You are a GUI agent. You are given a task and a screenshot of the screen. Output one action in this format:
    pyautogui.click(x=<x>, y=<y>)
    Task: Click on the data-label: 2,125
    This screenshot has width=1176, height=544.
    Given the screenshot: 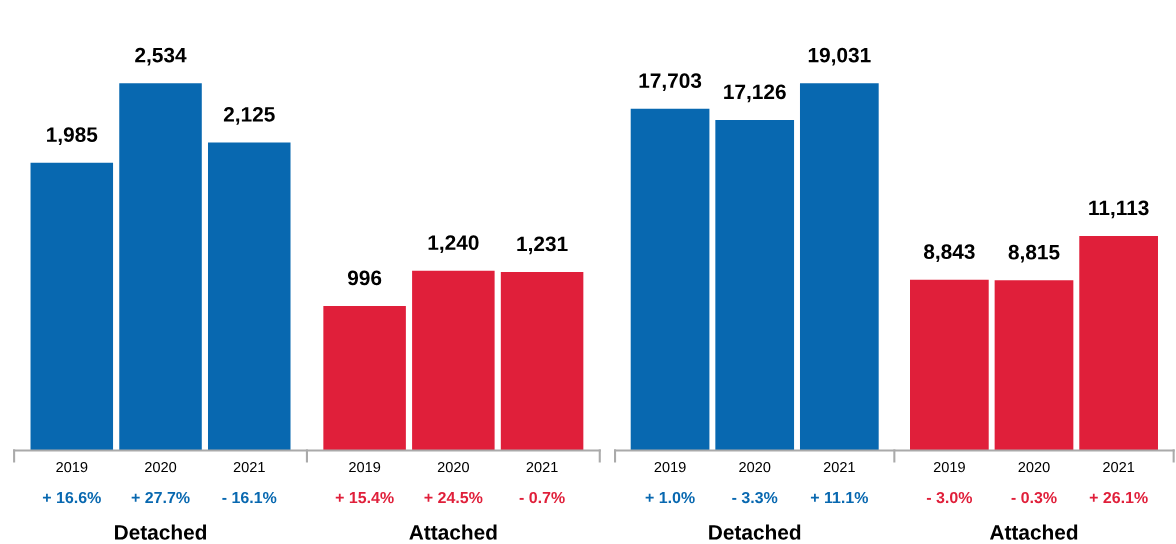 What is the action you would take?
    pyautogui.click(x=249, y=115)
    